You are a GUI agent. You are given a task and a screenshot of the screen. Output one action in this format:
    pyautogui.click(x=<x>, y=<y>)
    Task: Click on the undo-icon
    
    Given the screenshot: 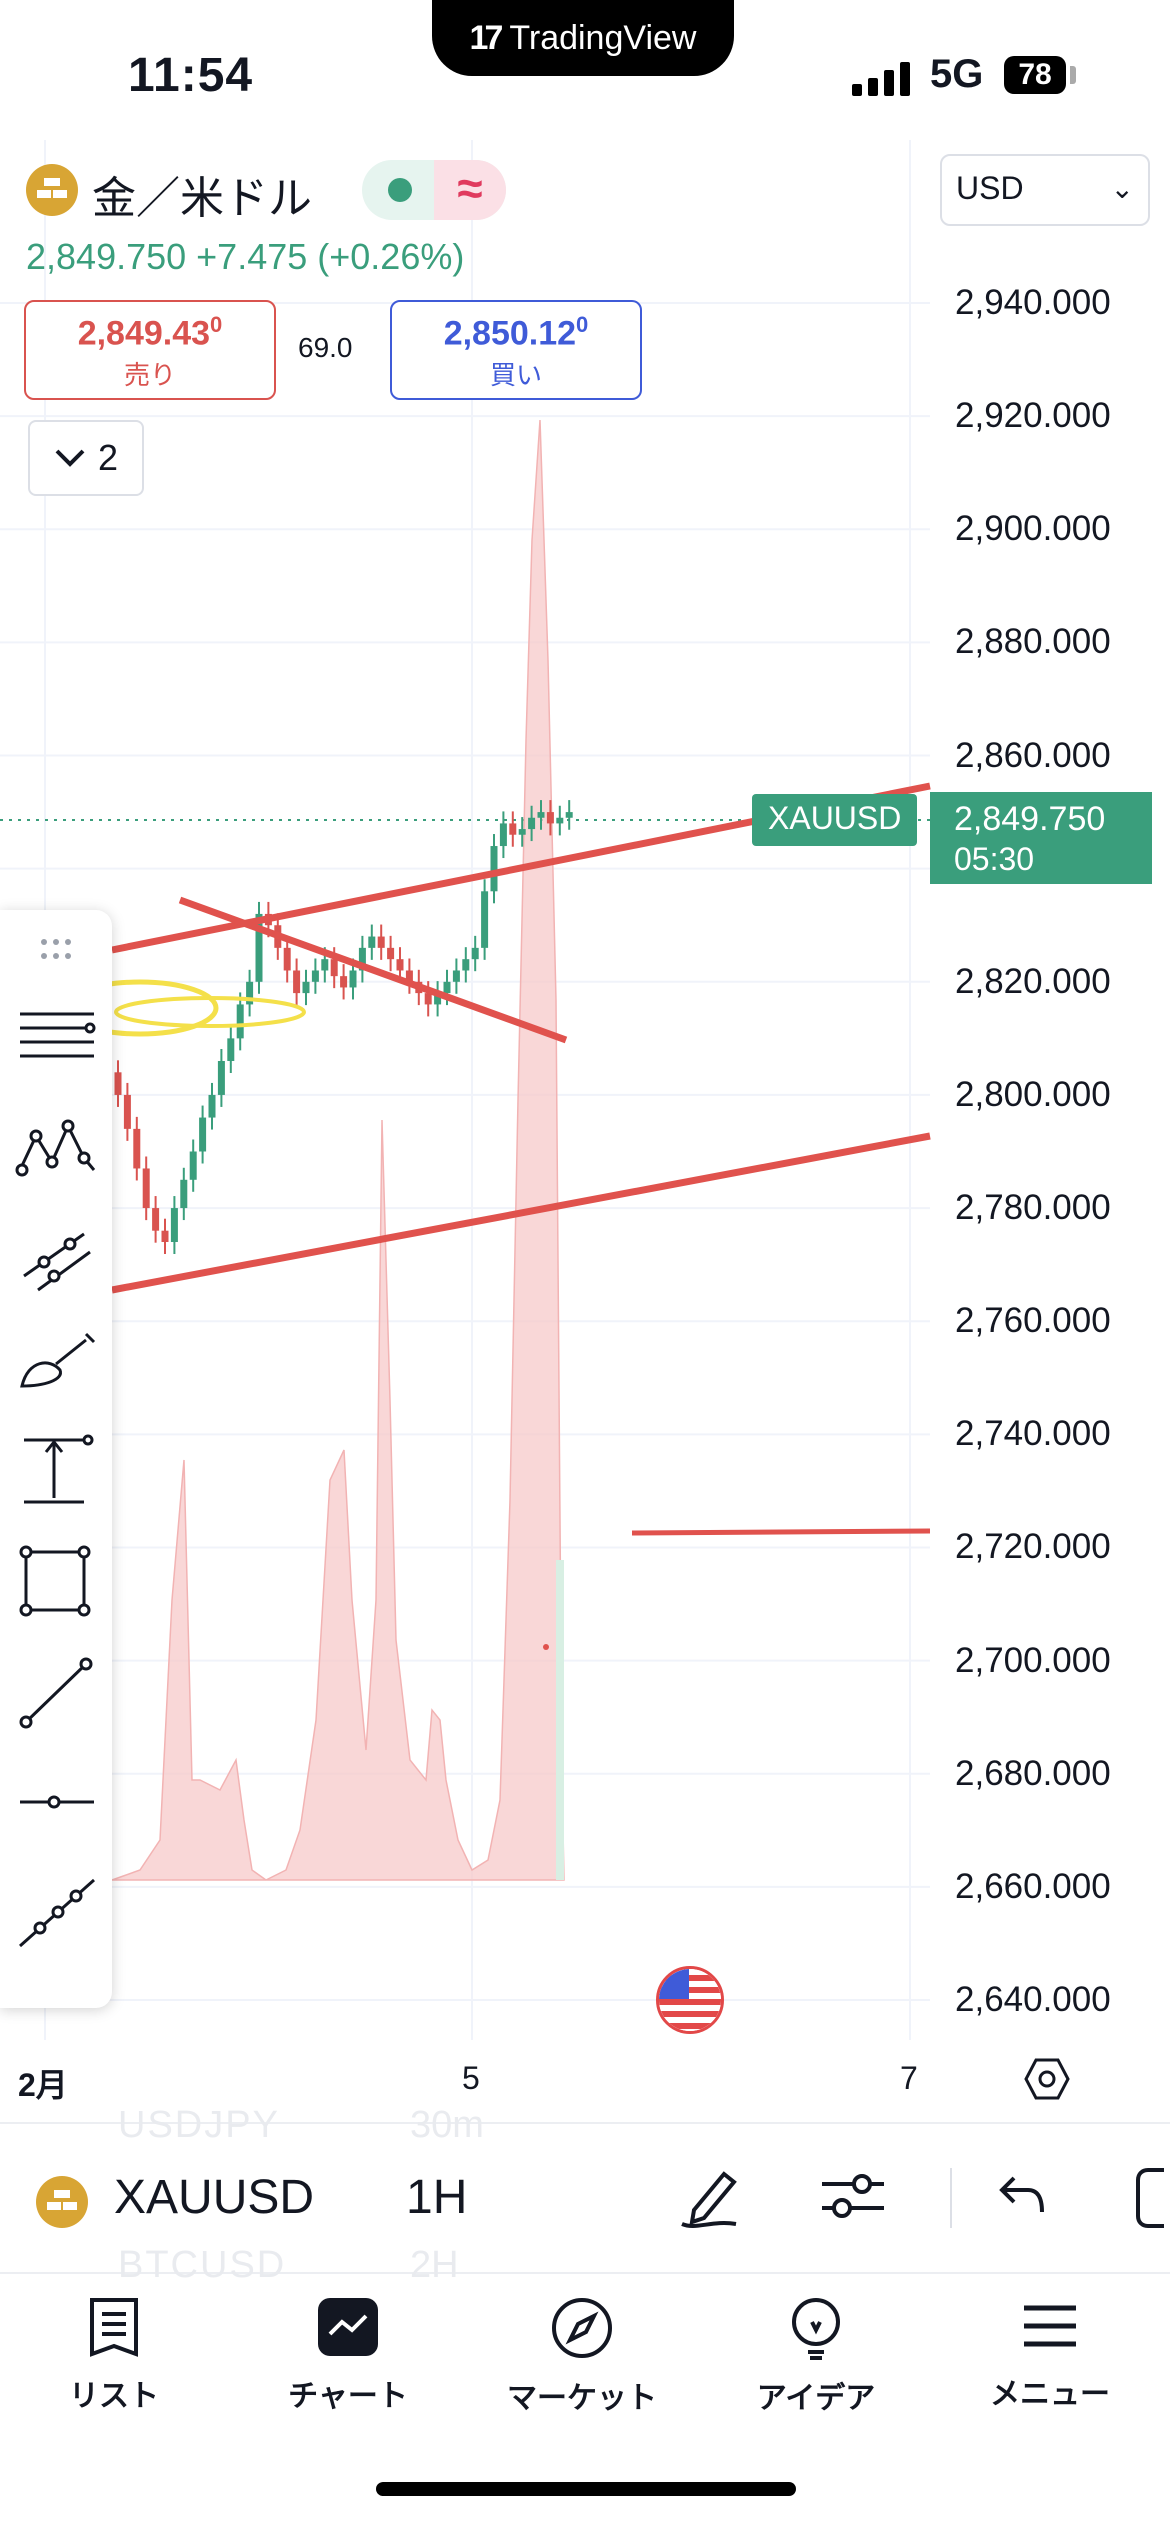 What is the action you would take?
    pyautogui.click(x=1022, y=2196)
    